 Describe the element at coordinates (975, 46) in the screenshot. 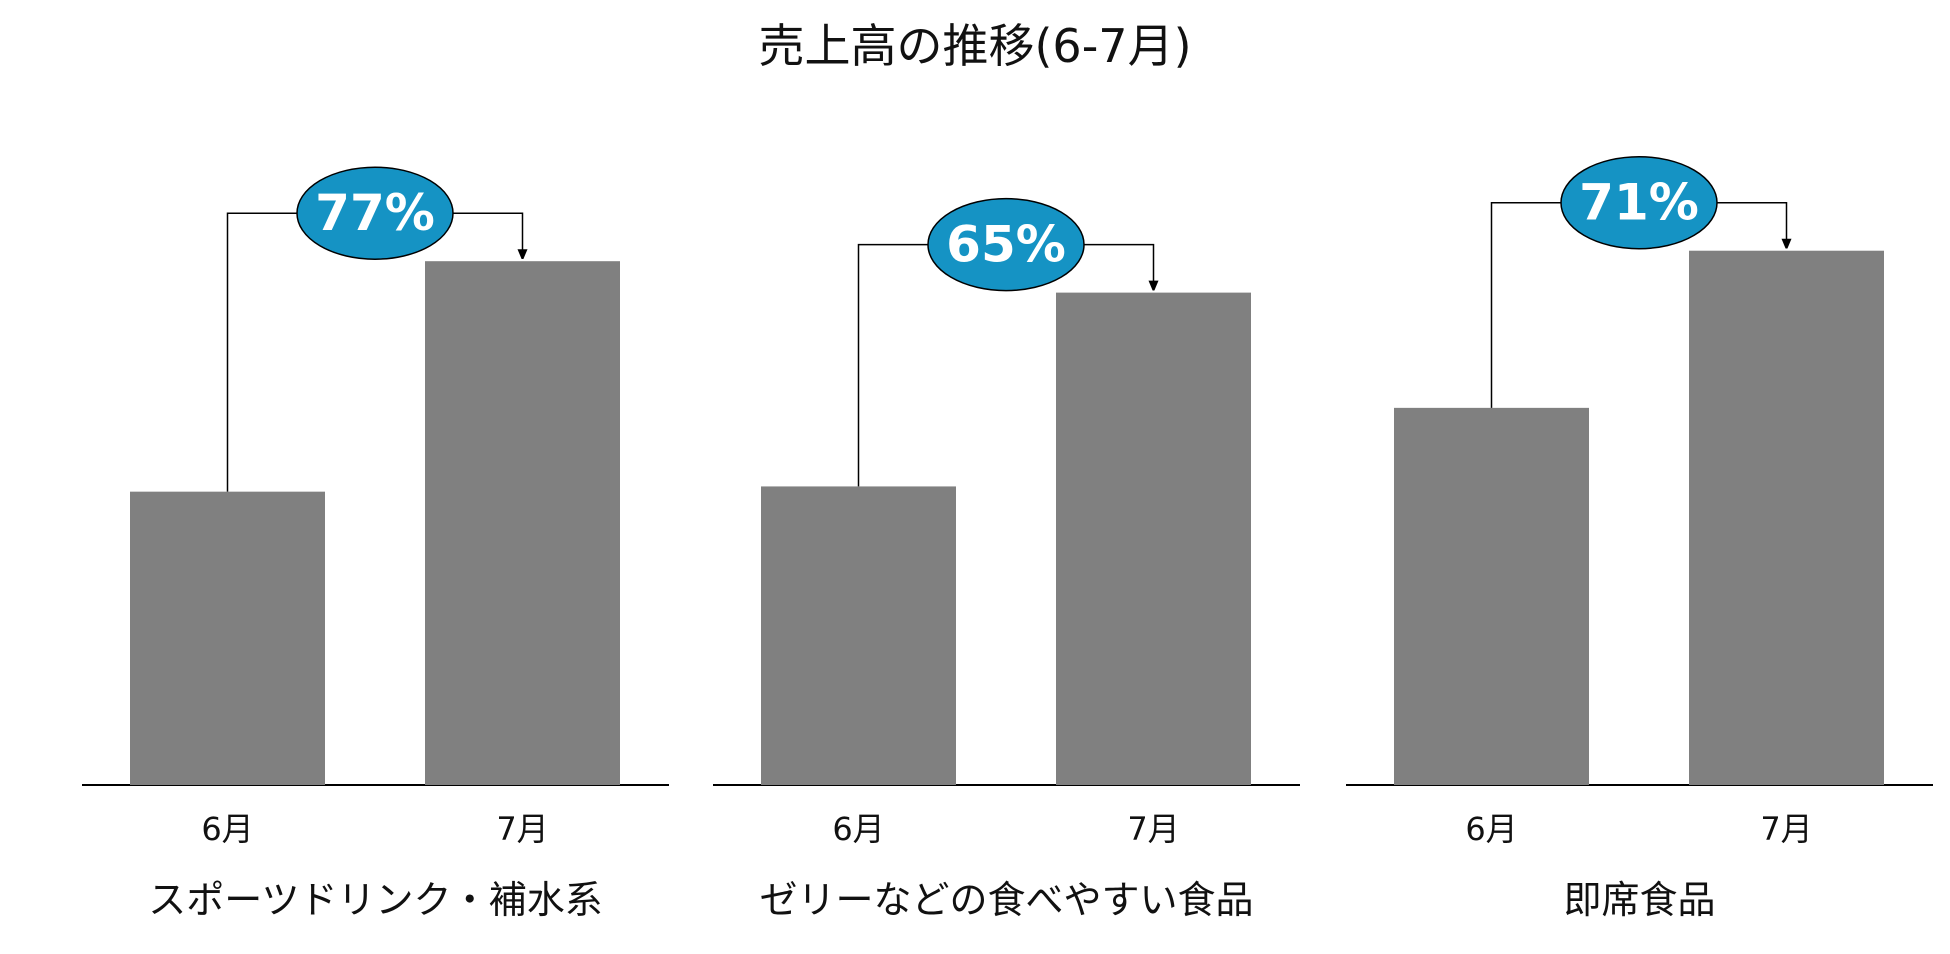

I see `chart-title: 売上高の推移(6-7月)` at that location.